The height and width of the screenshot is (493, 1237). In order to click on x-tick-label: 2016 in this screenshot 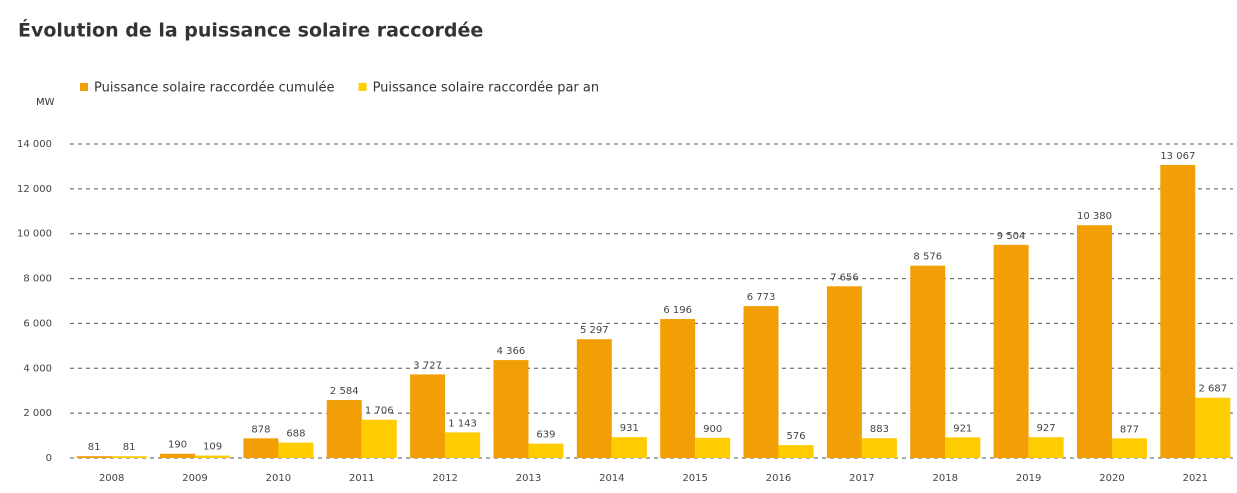, I will do `click(778, 478)`.